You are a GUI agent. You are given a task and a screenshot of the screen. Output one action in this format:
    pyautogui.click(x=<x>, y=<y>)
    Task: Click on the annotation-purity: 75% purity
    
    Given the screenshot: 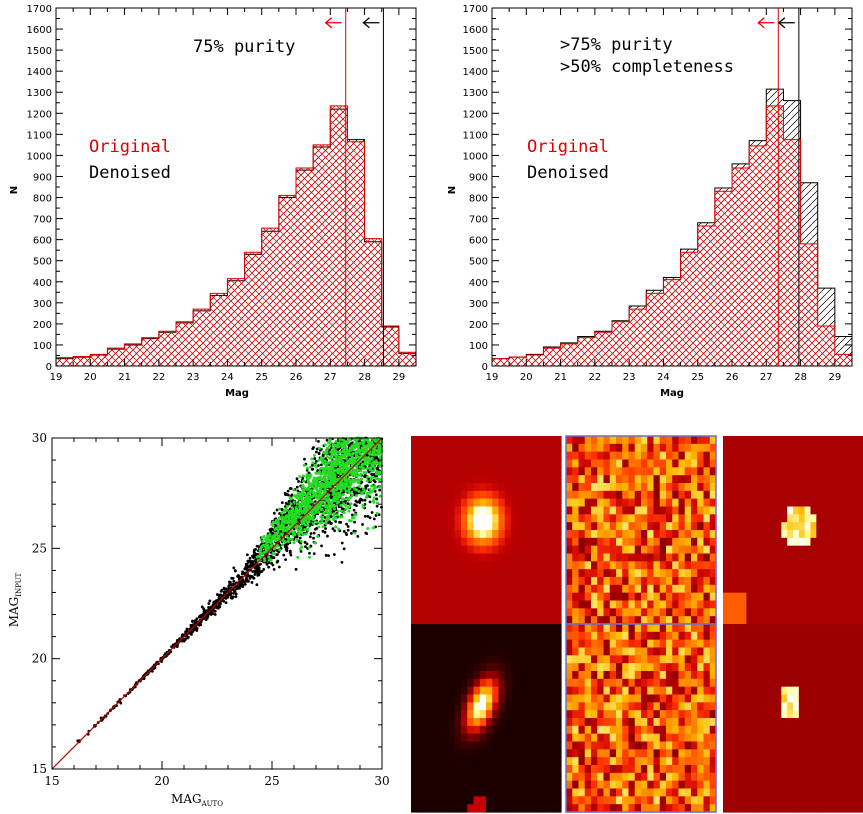 What is the action you would take?
    pyautogui.click(x=244, y=47)
    